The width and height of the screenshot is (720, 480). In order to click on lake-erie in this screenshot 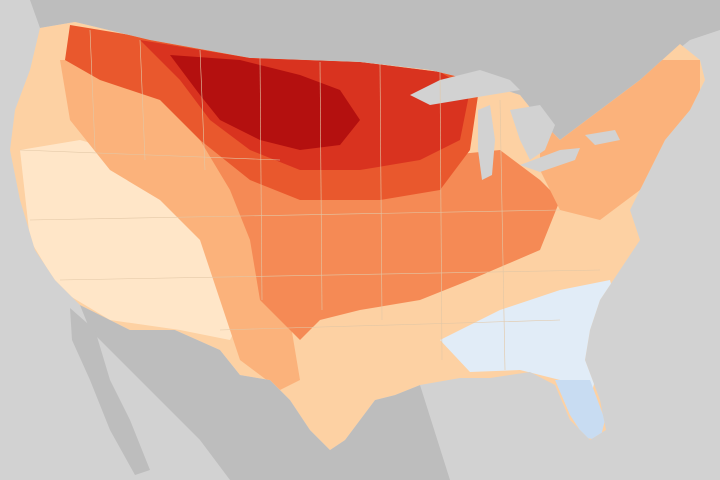, I will do `click(550, 160)`.